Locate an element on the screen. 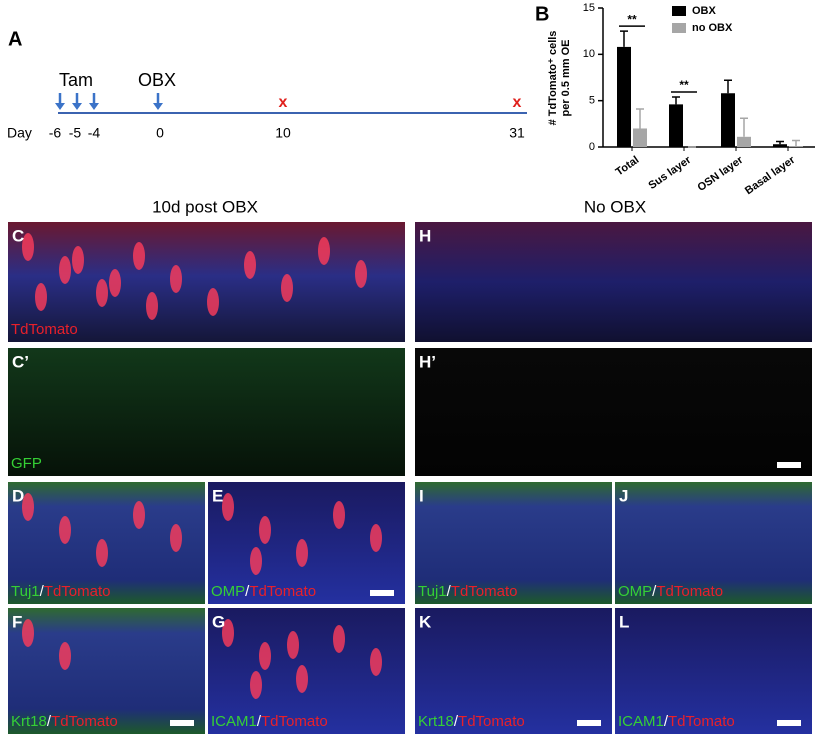 This screenshot has width=819, height=744. caption-part: GFP is located at coordinates (26, 463).